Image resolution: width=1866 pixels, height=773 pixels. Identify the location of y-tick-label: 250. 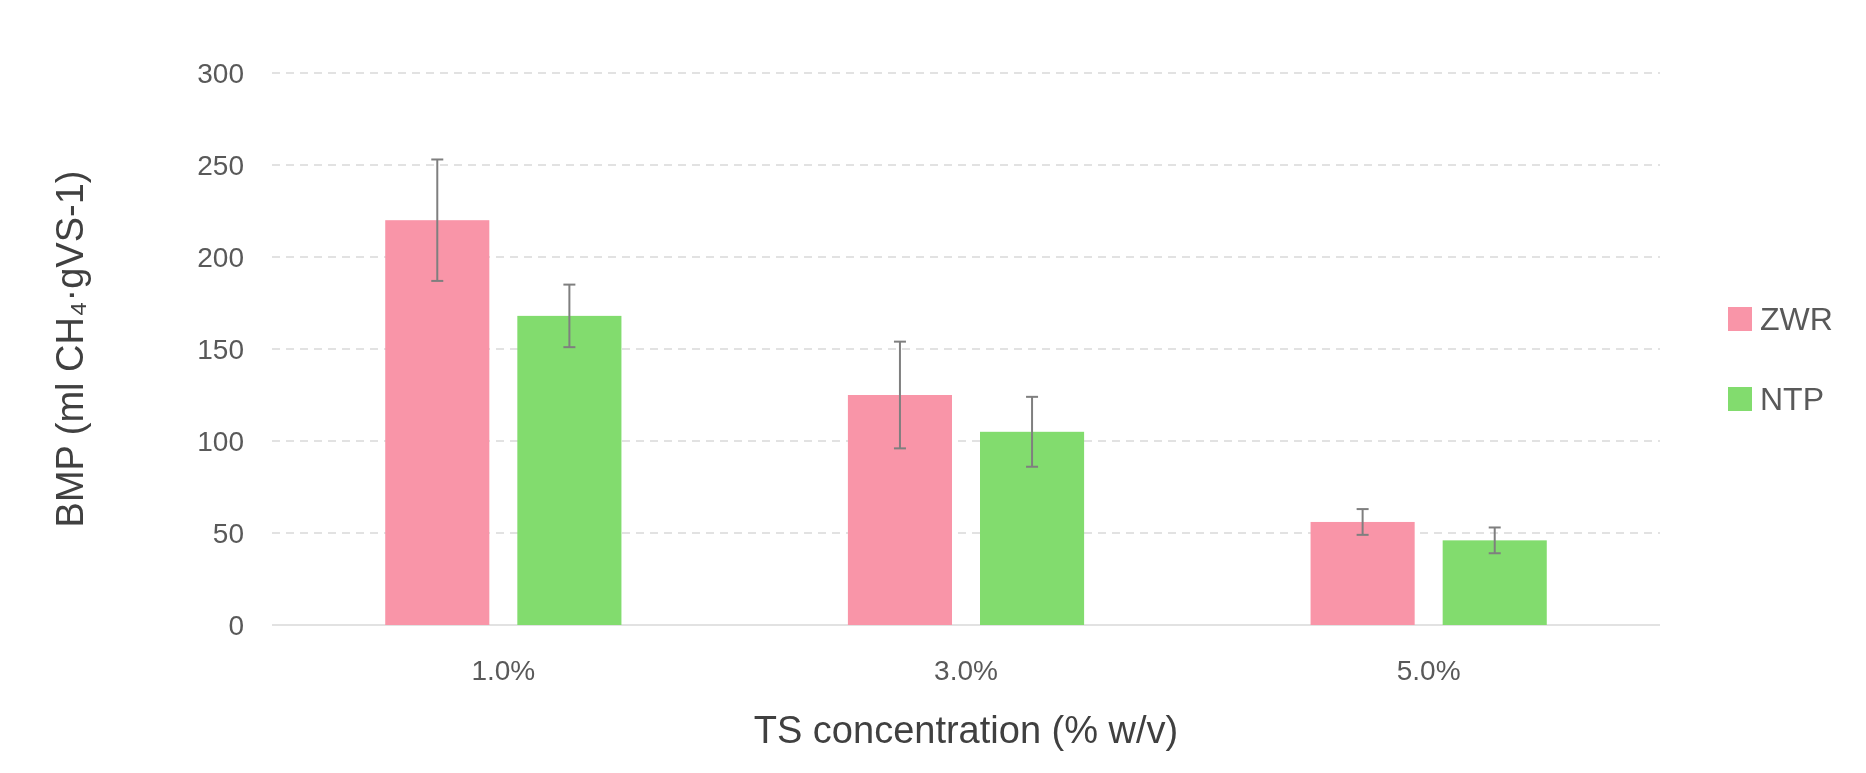
(220, 165).